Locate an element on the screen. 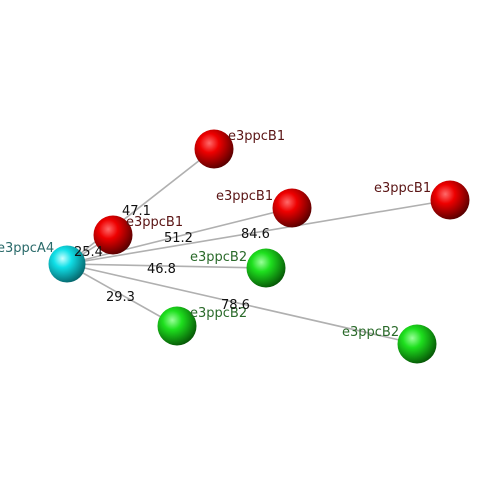  distance-label: 46.8 is located at coordinates (161, 269).